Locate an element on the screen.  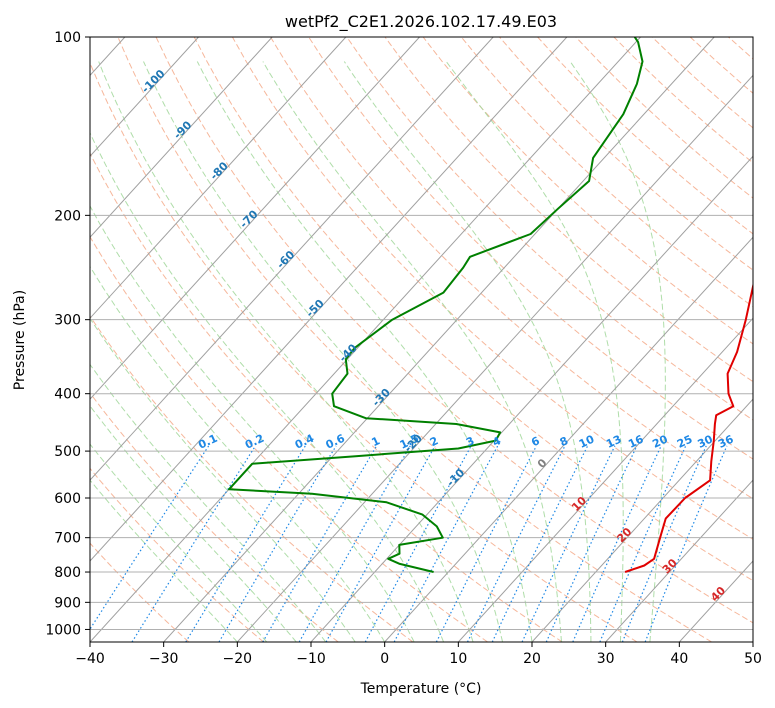
isotherm-label: -90 is located at coordinates (182, 129).